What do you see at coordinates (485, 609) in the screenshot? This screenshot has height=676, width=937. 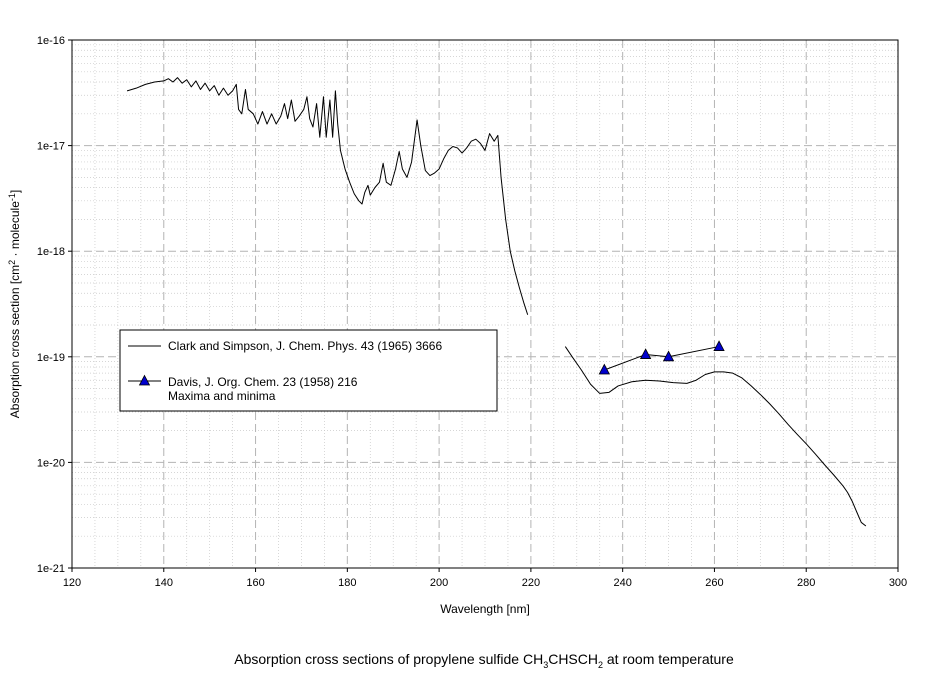 I see `x-axis-title: Wavelength [nm]` at bounding box center [485, 609].